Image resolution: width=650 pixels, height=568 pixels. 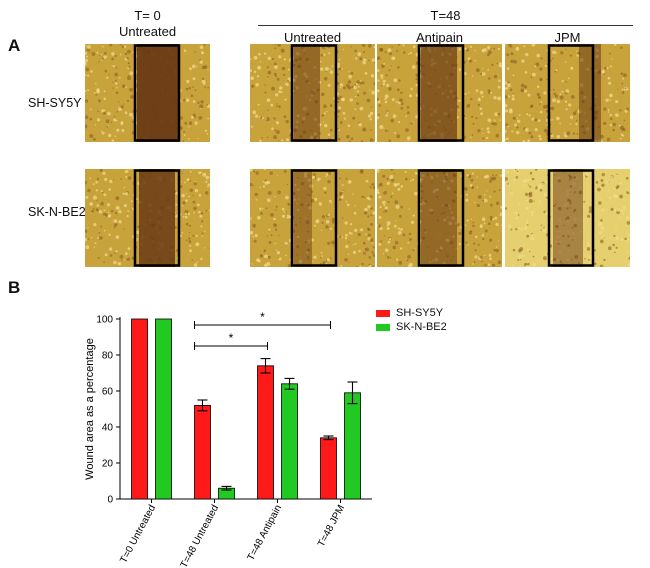 I want to click on panel-b-letter: B, so click(x=14, y=287).